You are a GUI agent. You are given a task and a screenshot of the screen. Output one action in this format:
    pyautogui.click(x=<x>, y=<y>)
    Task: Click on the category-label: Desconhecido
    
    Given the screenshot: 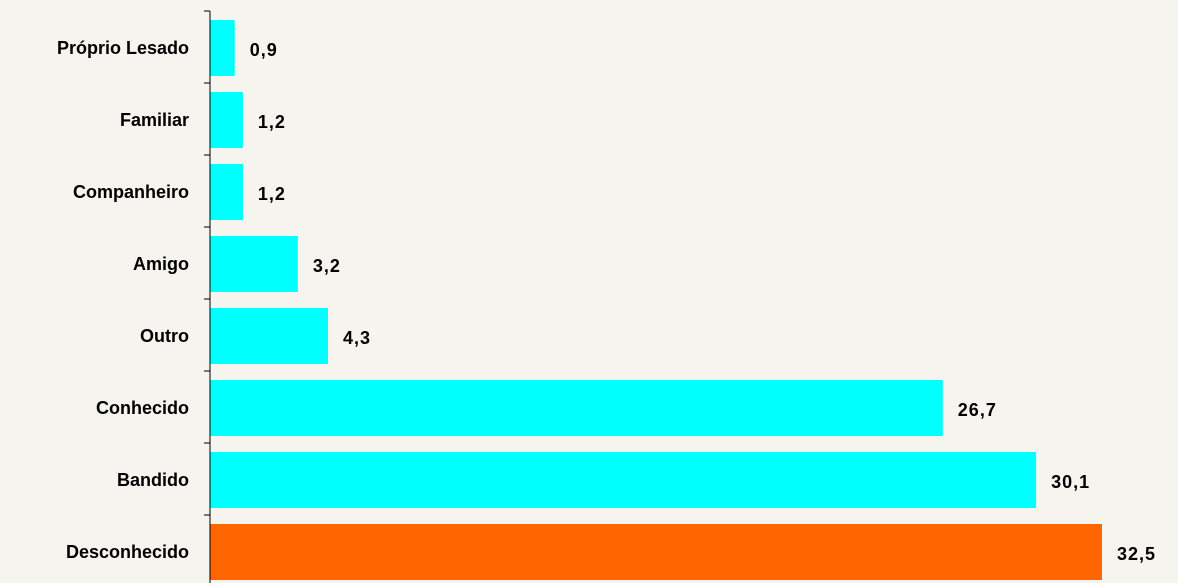 What is the action you would take?
    pyautogui.click(x=127, y=552)
    